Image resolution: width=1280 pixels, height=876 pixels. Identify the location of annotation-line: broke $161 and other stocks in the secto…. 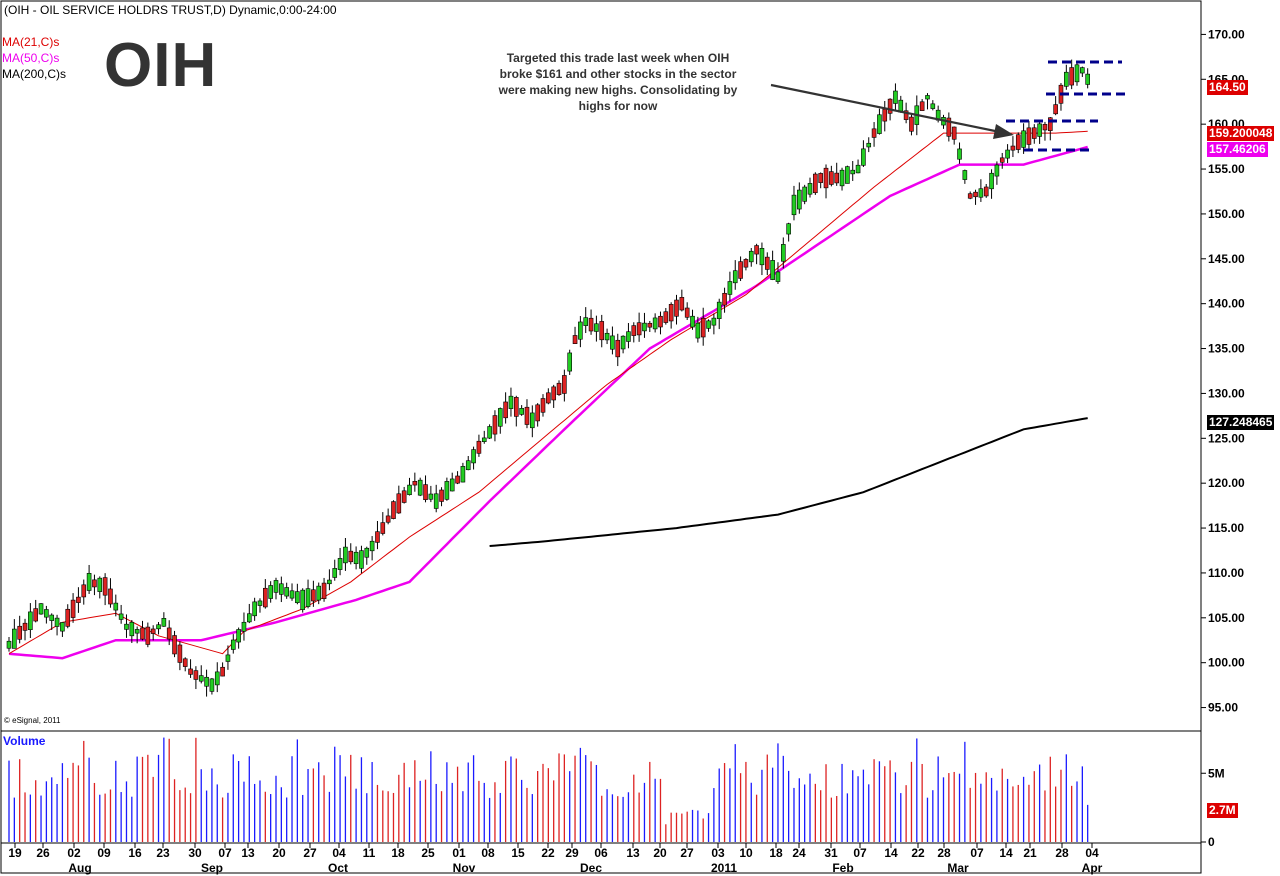
(618, 74).